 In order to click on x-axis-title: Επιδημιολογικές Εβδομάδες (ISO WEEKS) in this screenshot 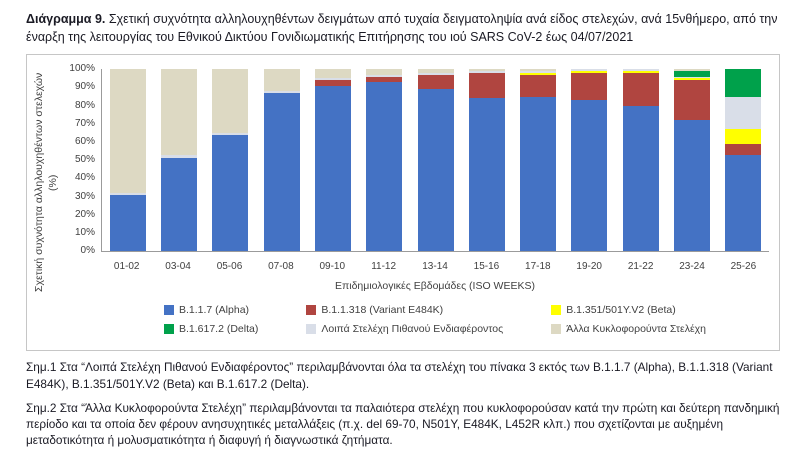, I will do `click(435, 286)`.